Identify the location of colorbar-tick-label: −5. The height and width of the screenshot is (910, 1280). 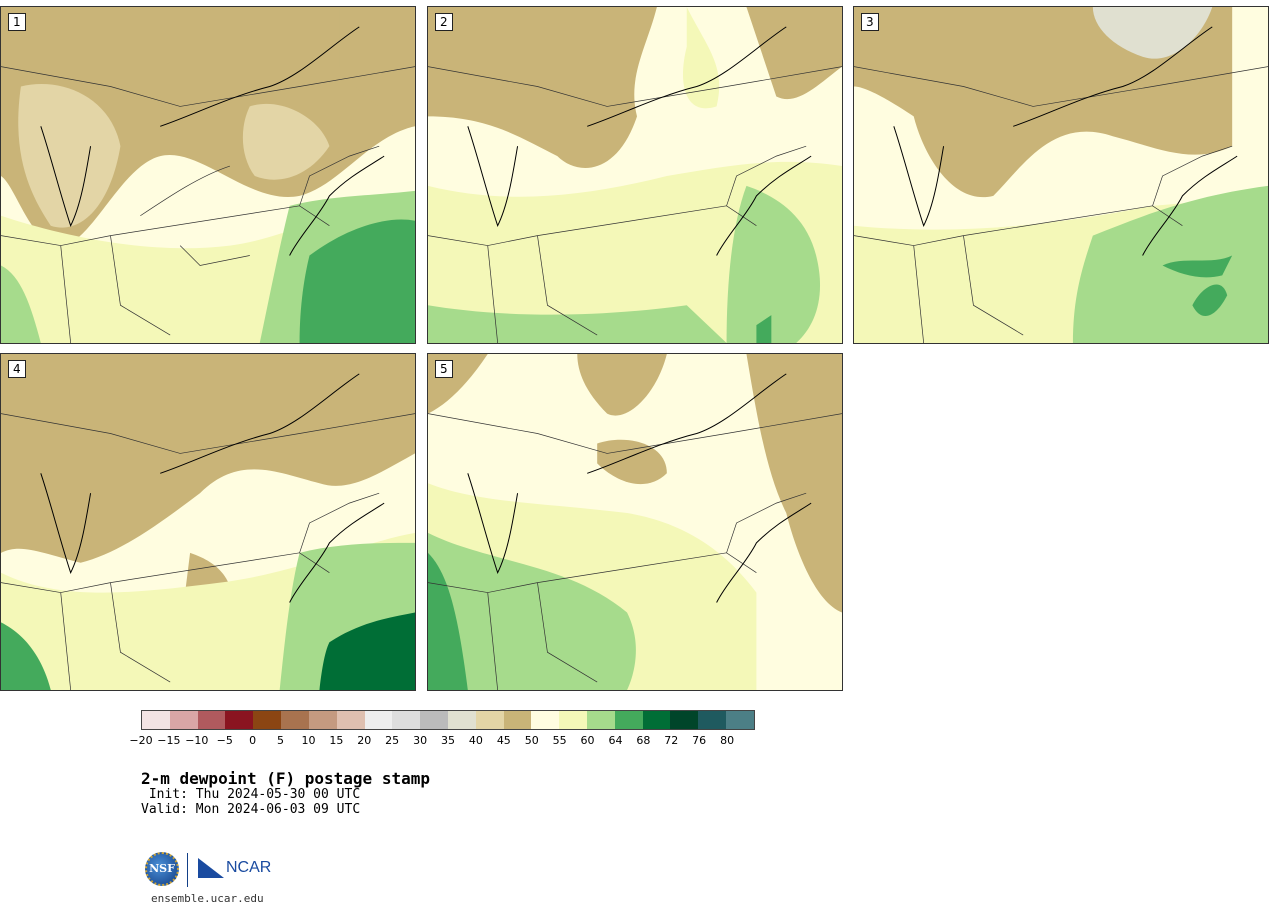
(224, 740).